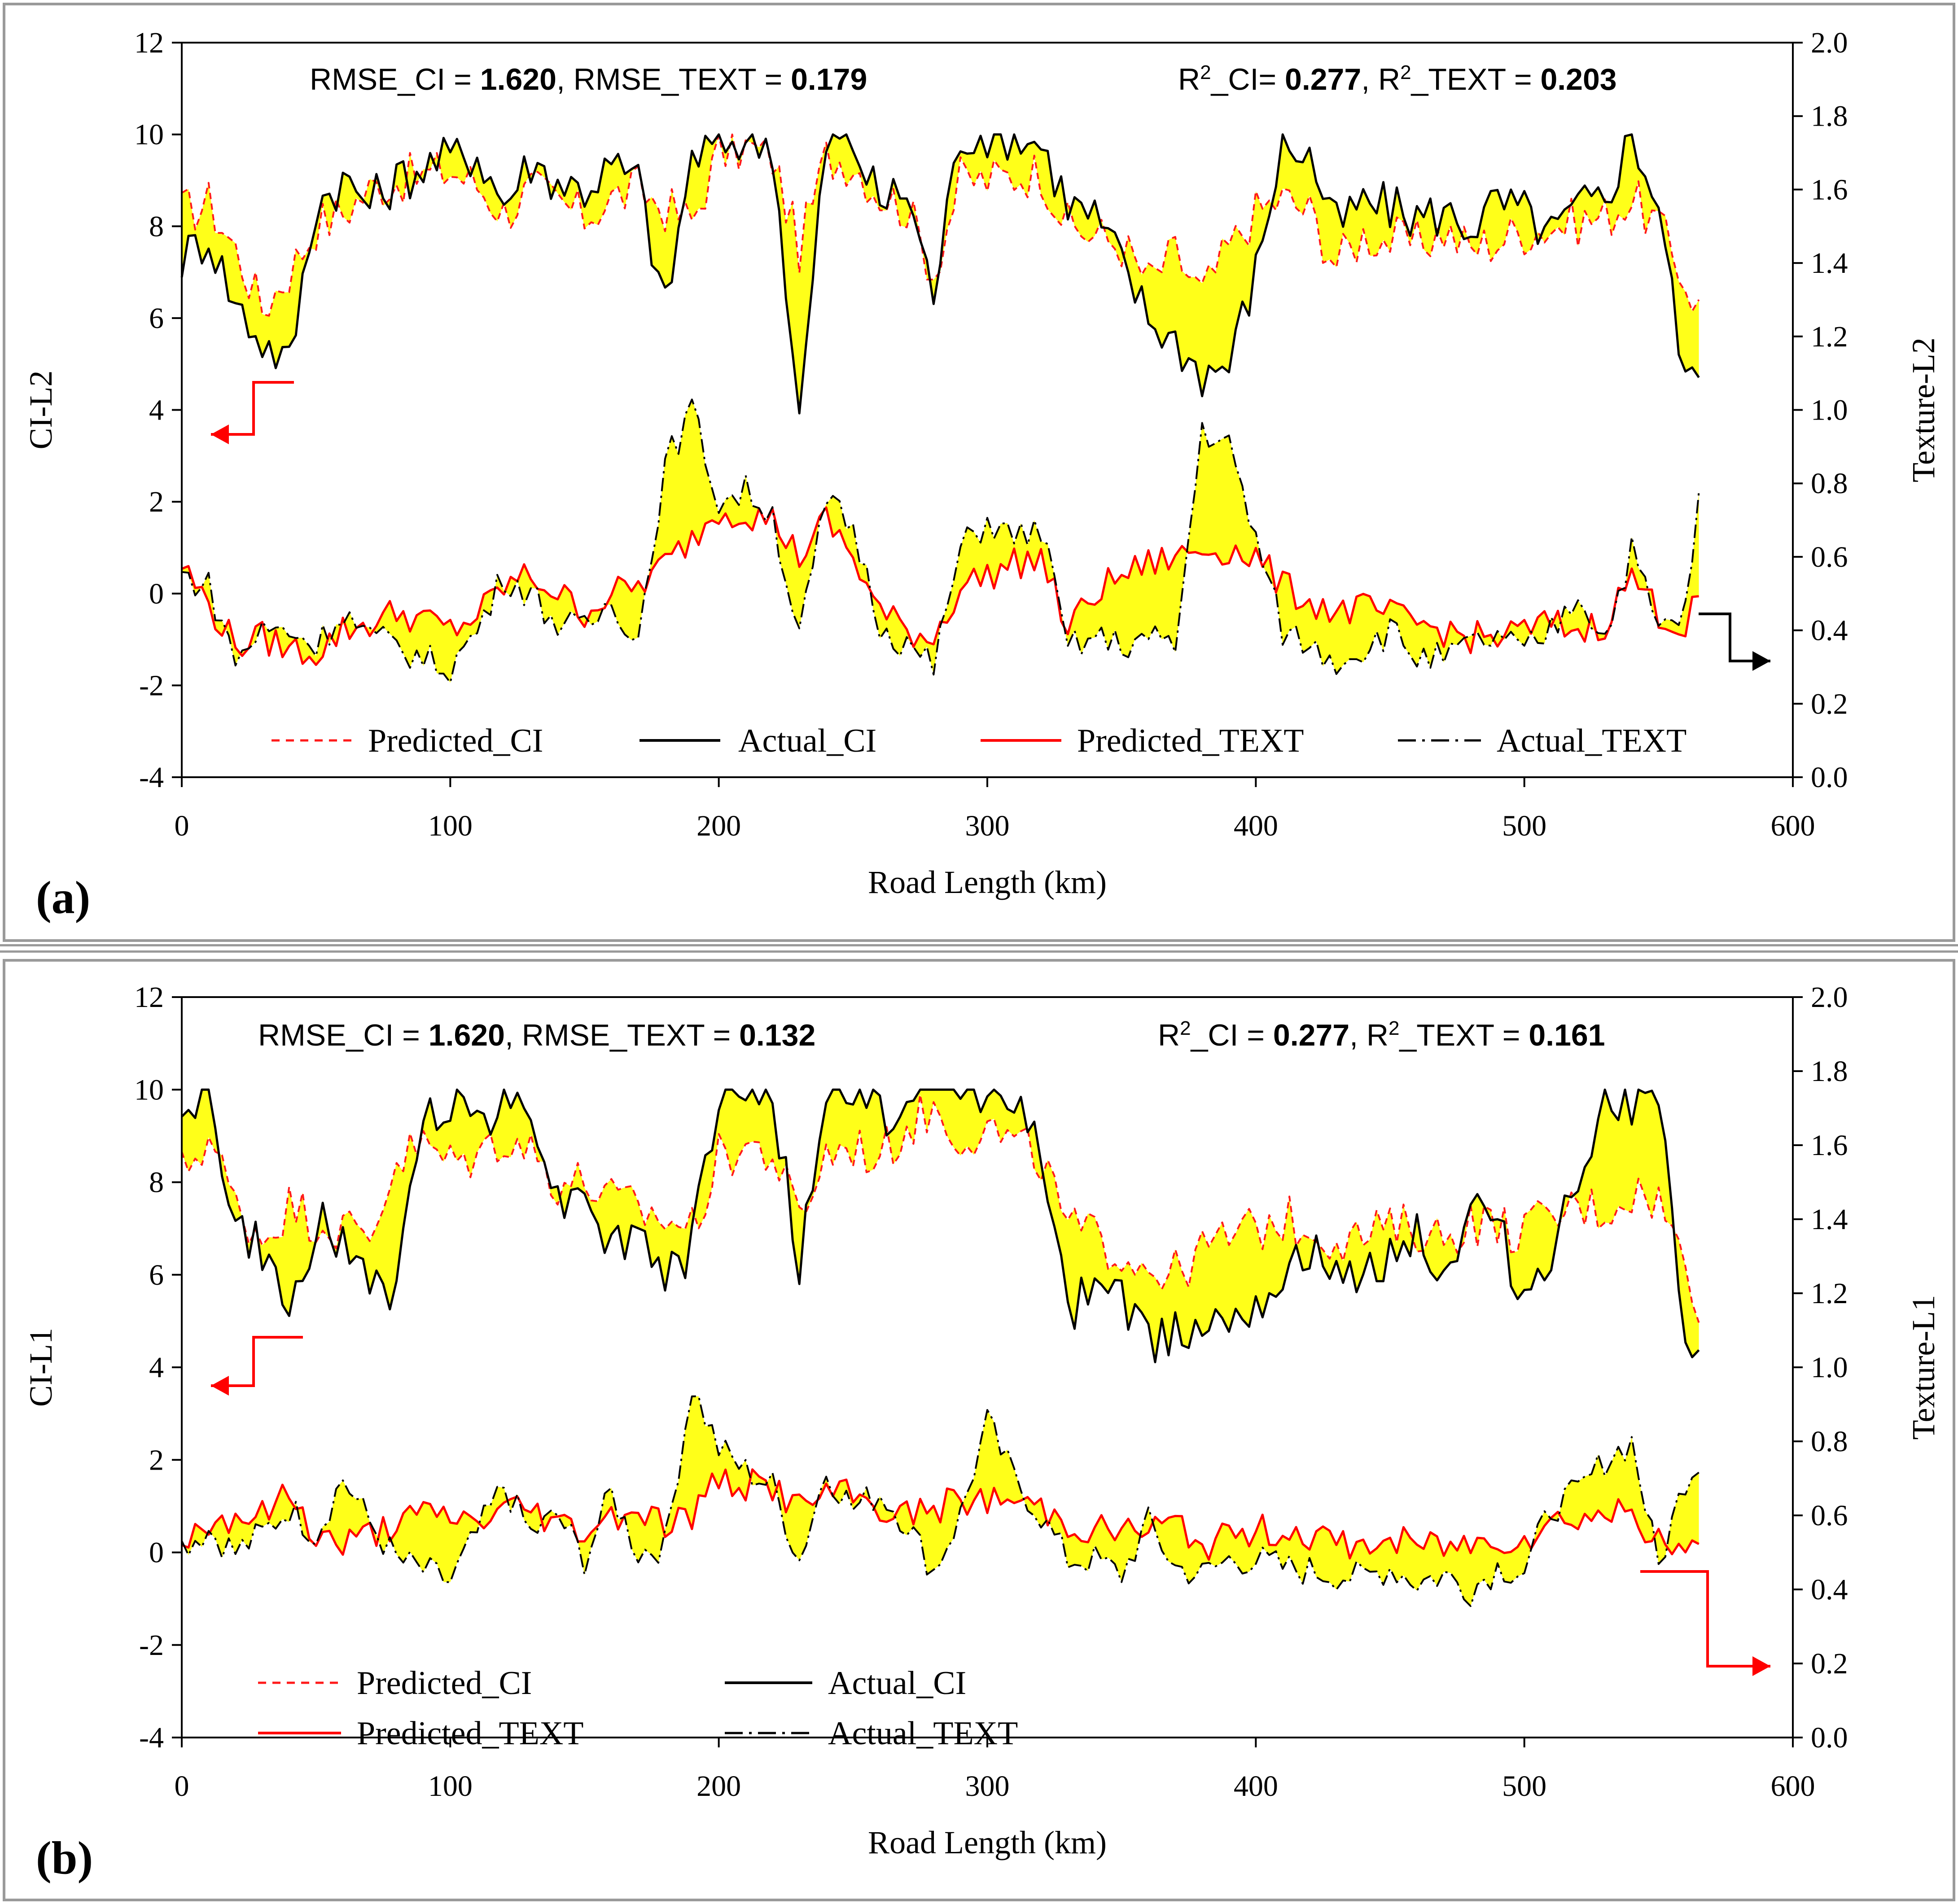 This screenshot has width=1958, height=1904. I want to click on rmse-text-value: 0.132, so click(777, 1035).